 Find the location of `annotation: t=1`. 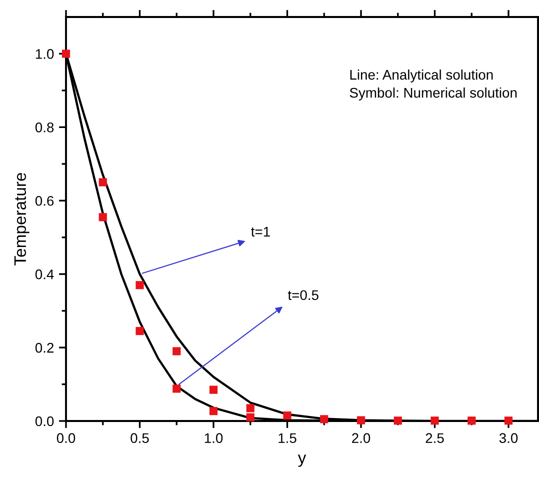

annotation: t=1 is located at coordinates (260, 231).